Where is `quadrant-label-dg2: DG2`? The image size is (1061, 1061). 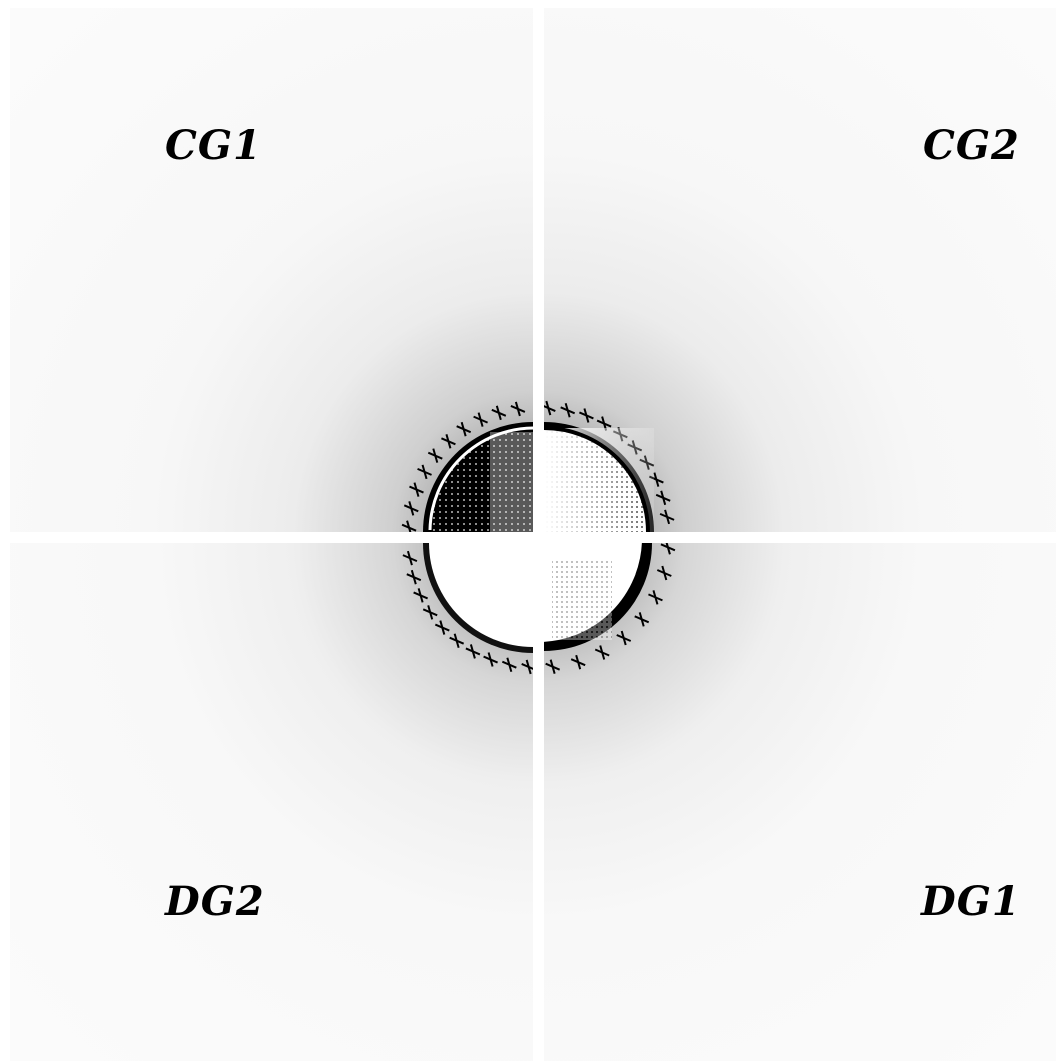
quadrant-label-dg2: DG2 is located at coordinates (215, 901).